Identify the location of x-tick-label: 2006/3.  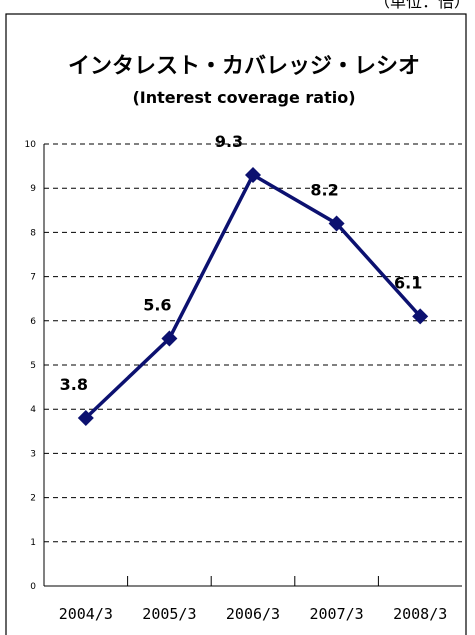
(253, 614).